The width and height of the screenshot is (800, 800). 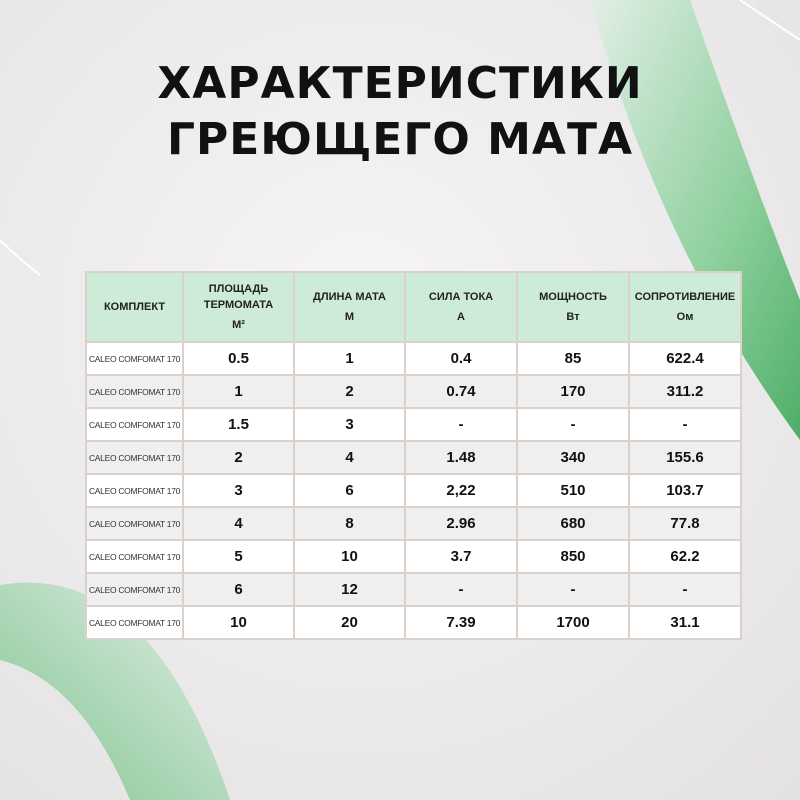 I want to click on value-cell: 2,22, so click(x=461, y=490).